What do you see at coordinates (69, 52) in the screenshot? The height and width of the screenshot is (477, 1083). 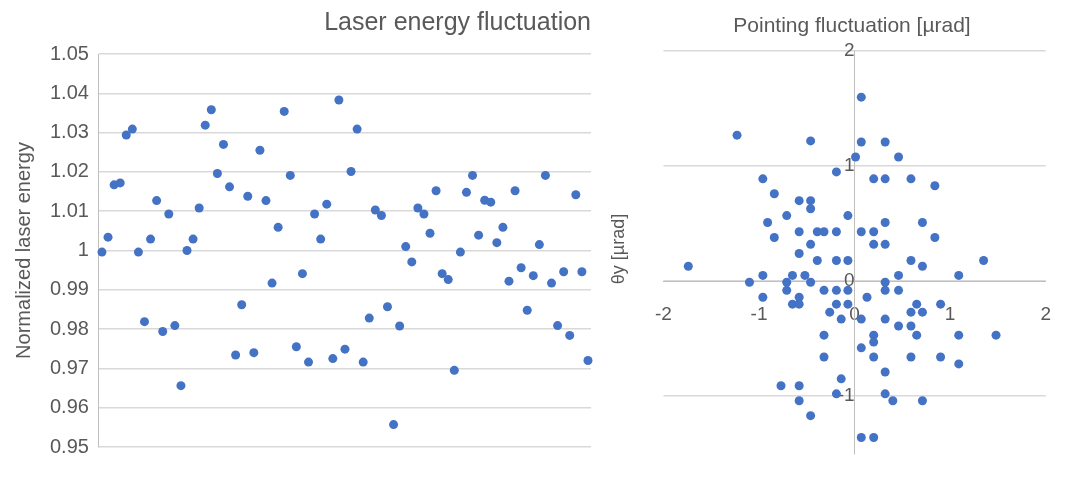 I see `y-tick-label: 1.05` at bounding box center [69, 52].